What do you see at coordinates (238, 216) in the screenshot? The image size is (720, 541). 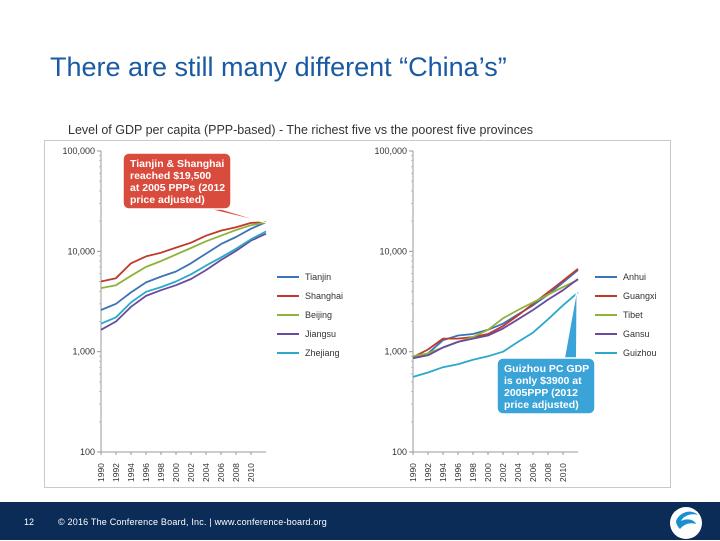 I see `callout-pointer` at bounding box center [238, 216].